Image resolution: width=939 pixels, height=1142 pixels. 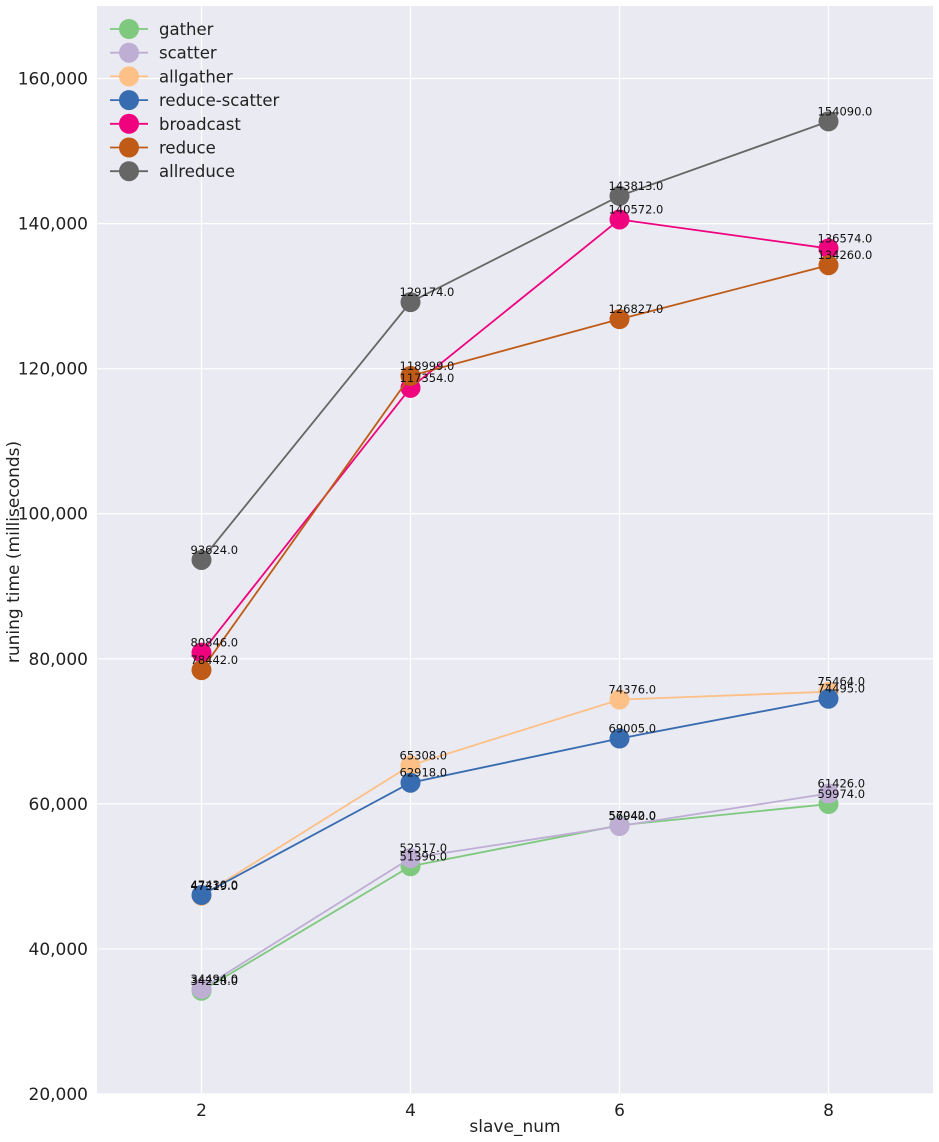 I want to click on data-label-allreduce: 93624.0, so click(x=215, y=550).